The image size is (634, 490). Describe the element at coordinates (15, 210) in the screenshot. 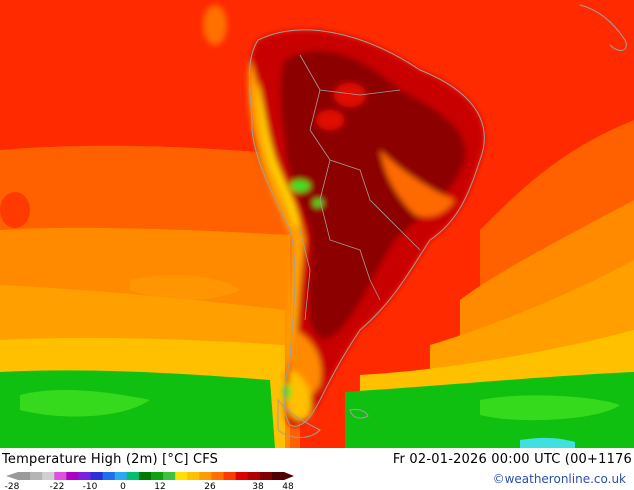

I see `pacific-warm-spot` at that location.